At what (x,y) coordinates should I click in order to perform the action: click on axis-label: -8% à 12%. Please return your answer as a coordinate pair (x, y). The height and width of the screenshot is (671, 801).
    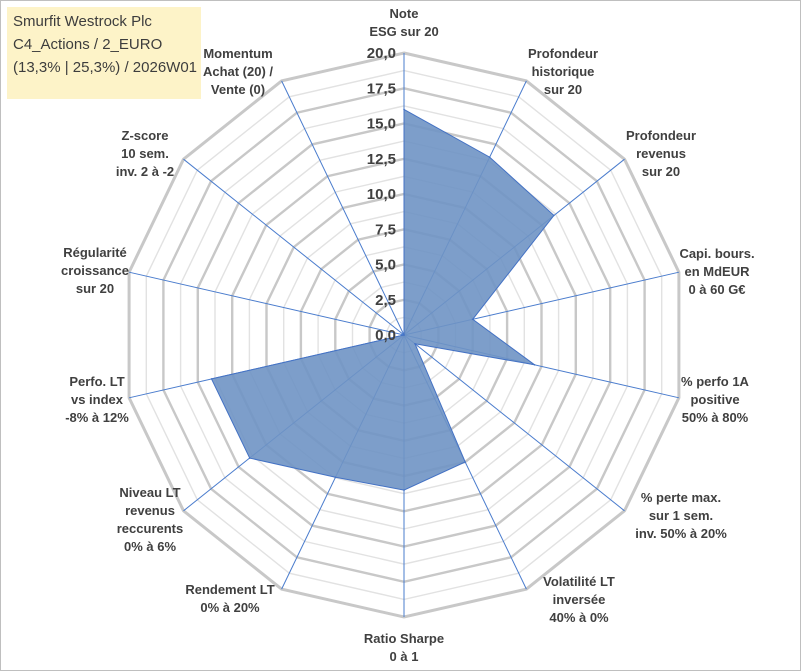
    Looking at the image, I should click on (97, 417).